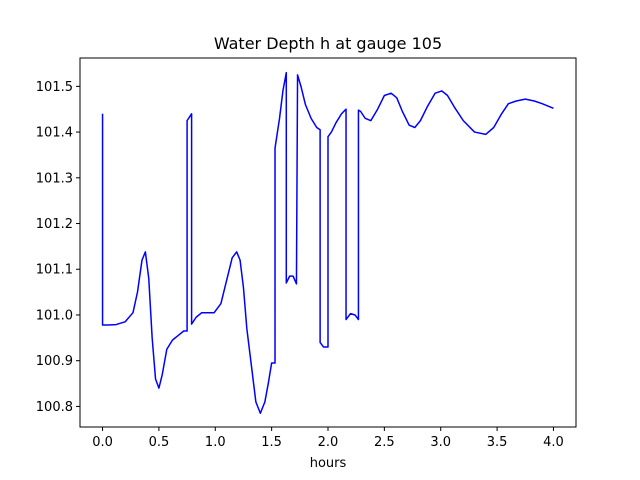  Describe the element at coordinates (553, 442) in the screenshot. I see `x-tick-label: 4.0` at that location.